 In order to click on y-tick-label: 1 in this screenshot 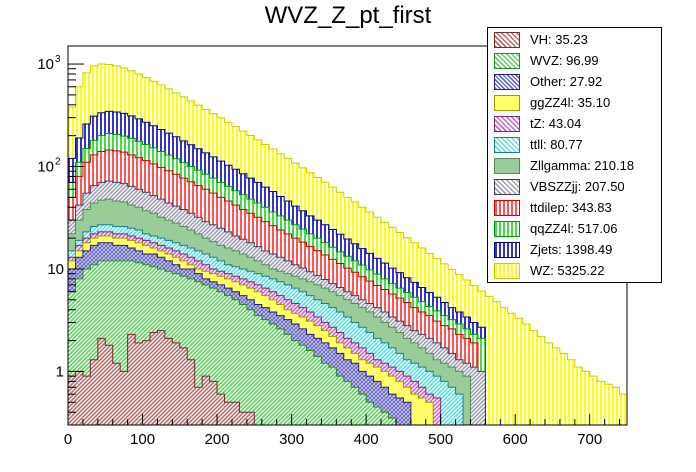, I will do `click(60, 371)`.